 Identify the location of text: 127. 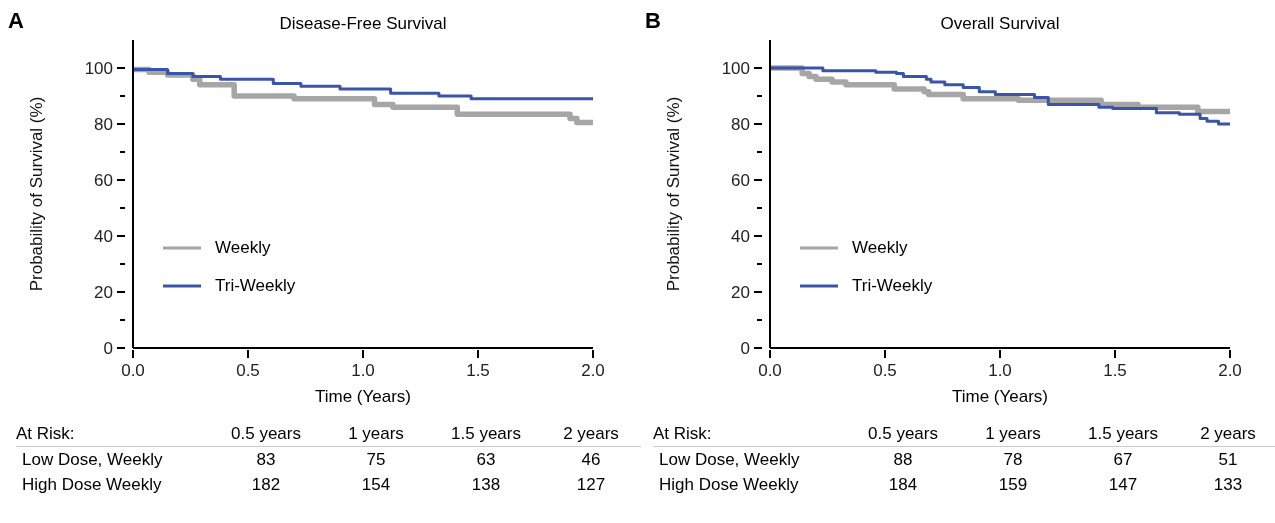
(591, 485).